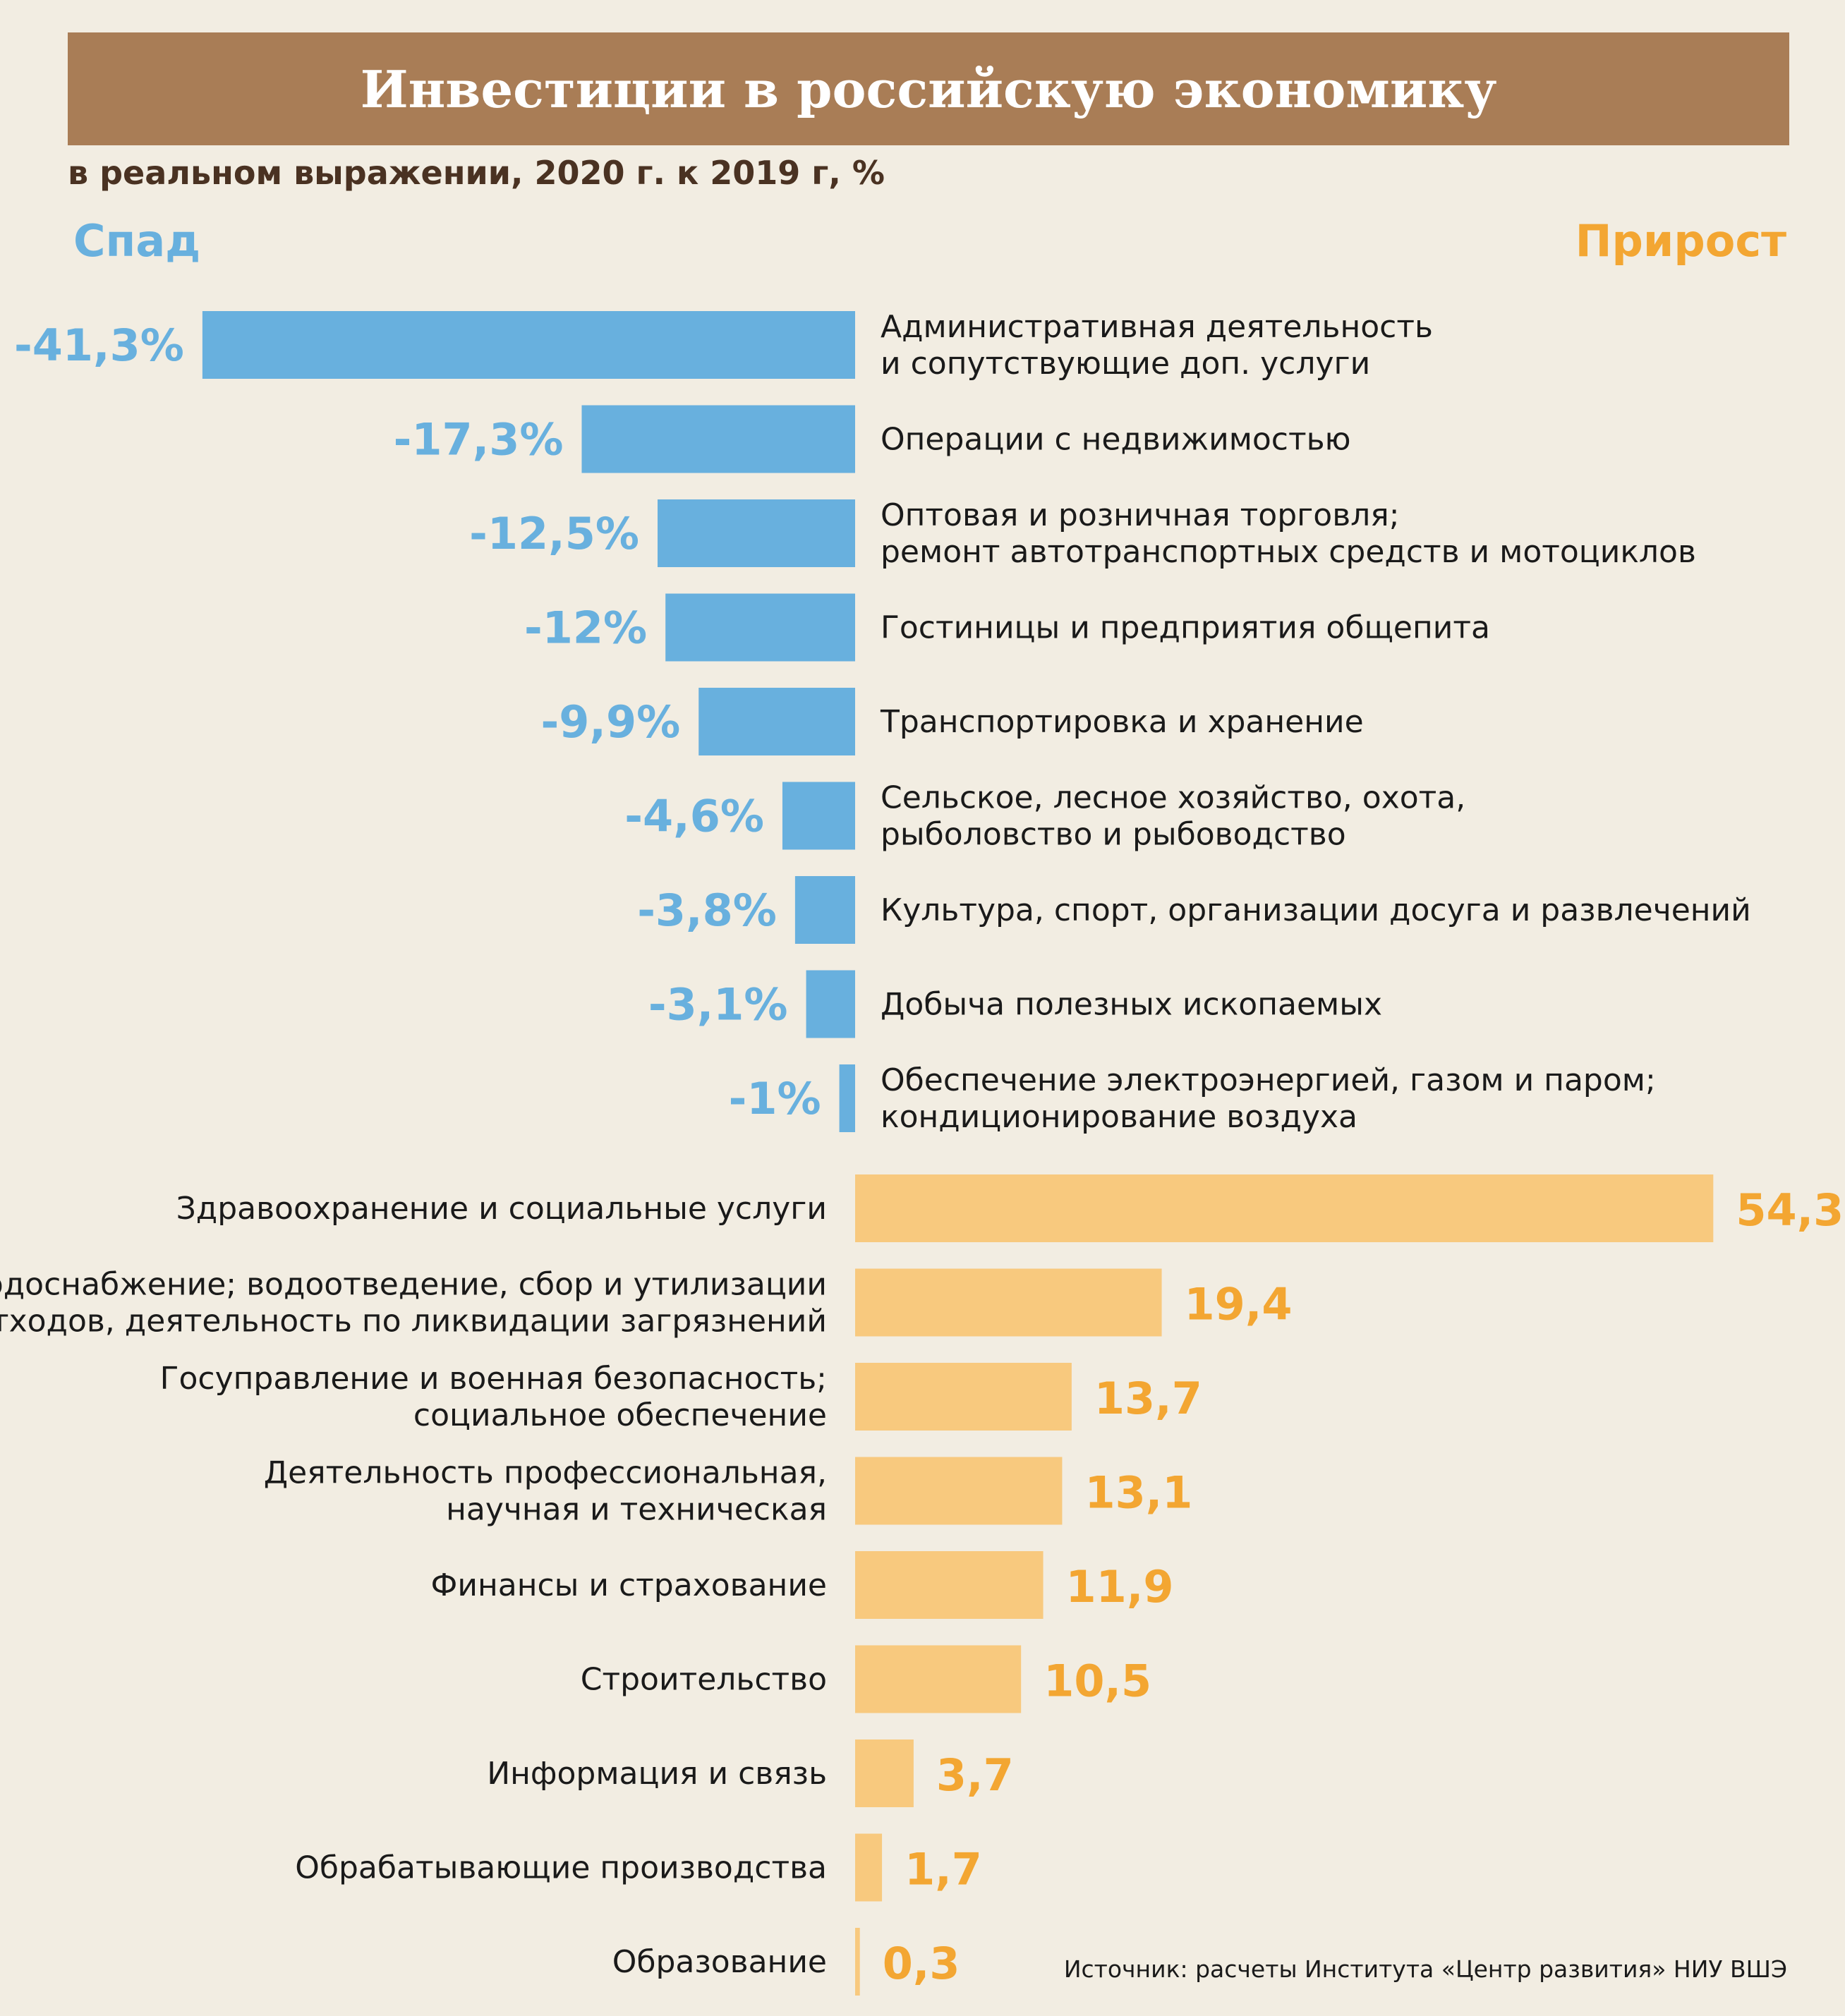 Image resolution: width=1845 pixels, height=2016 pixels. I want to click on value-label: 54,3, so click(1790, 1210).